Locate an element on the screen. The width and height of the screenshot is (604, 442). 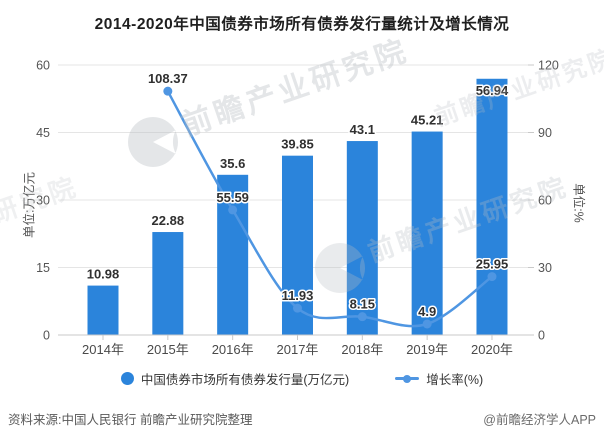
right-axis-tick-label: 0 is located at coordinates (541, 336).